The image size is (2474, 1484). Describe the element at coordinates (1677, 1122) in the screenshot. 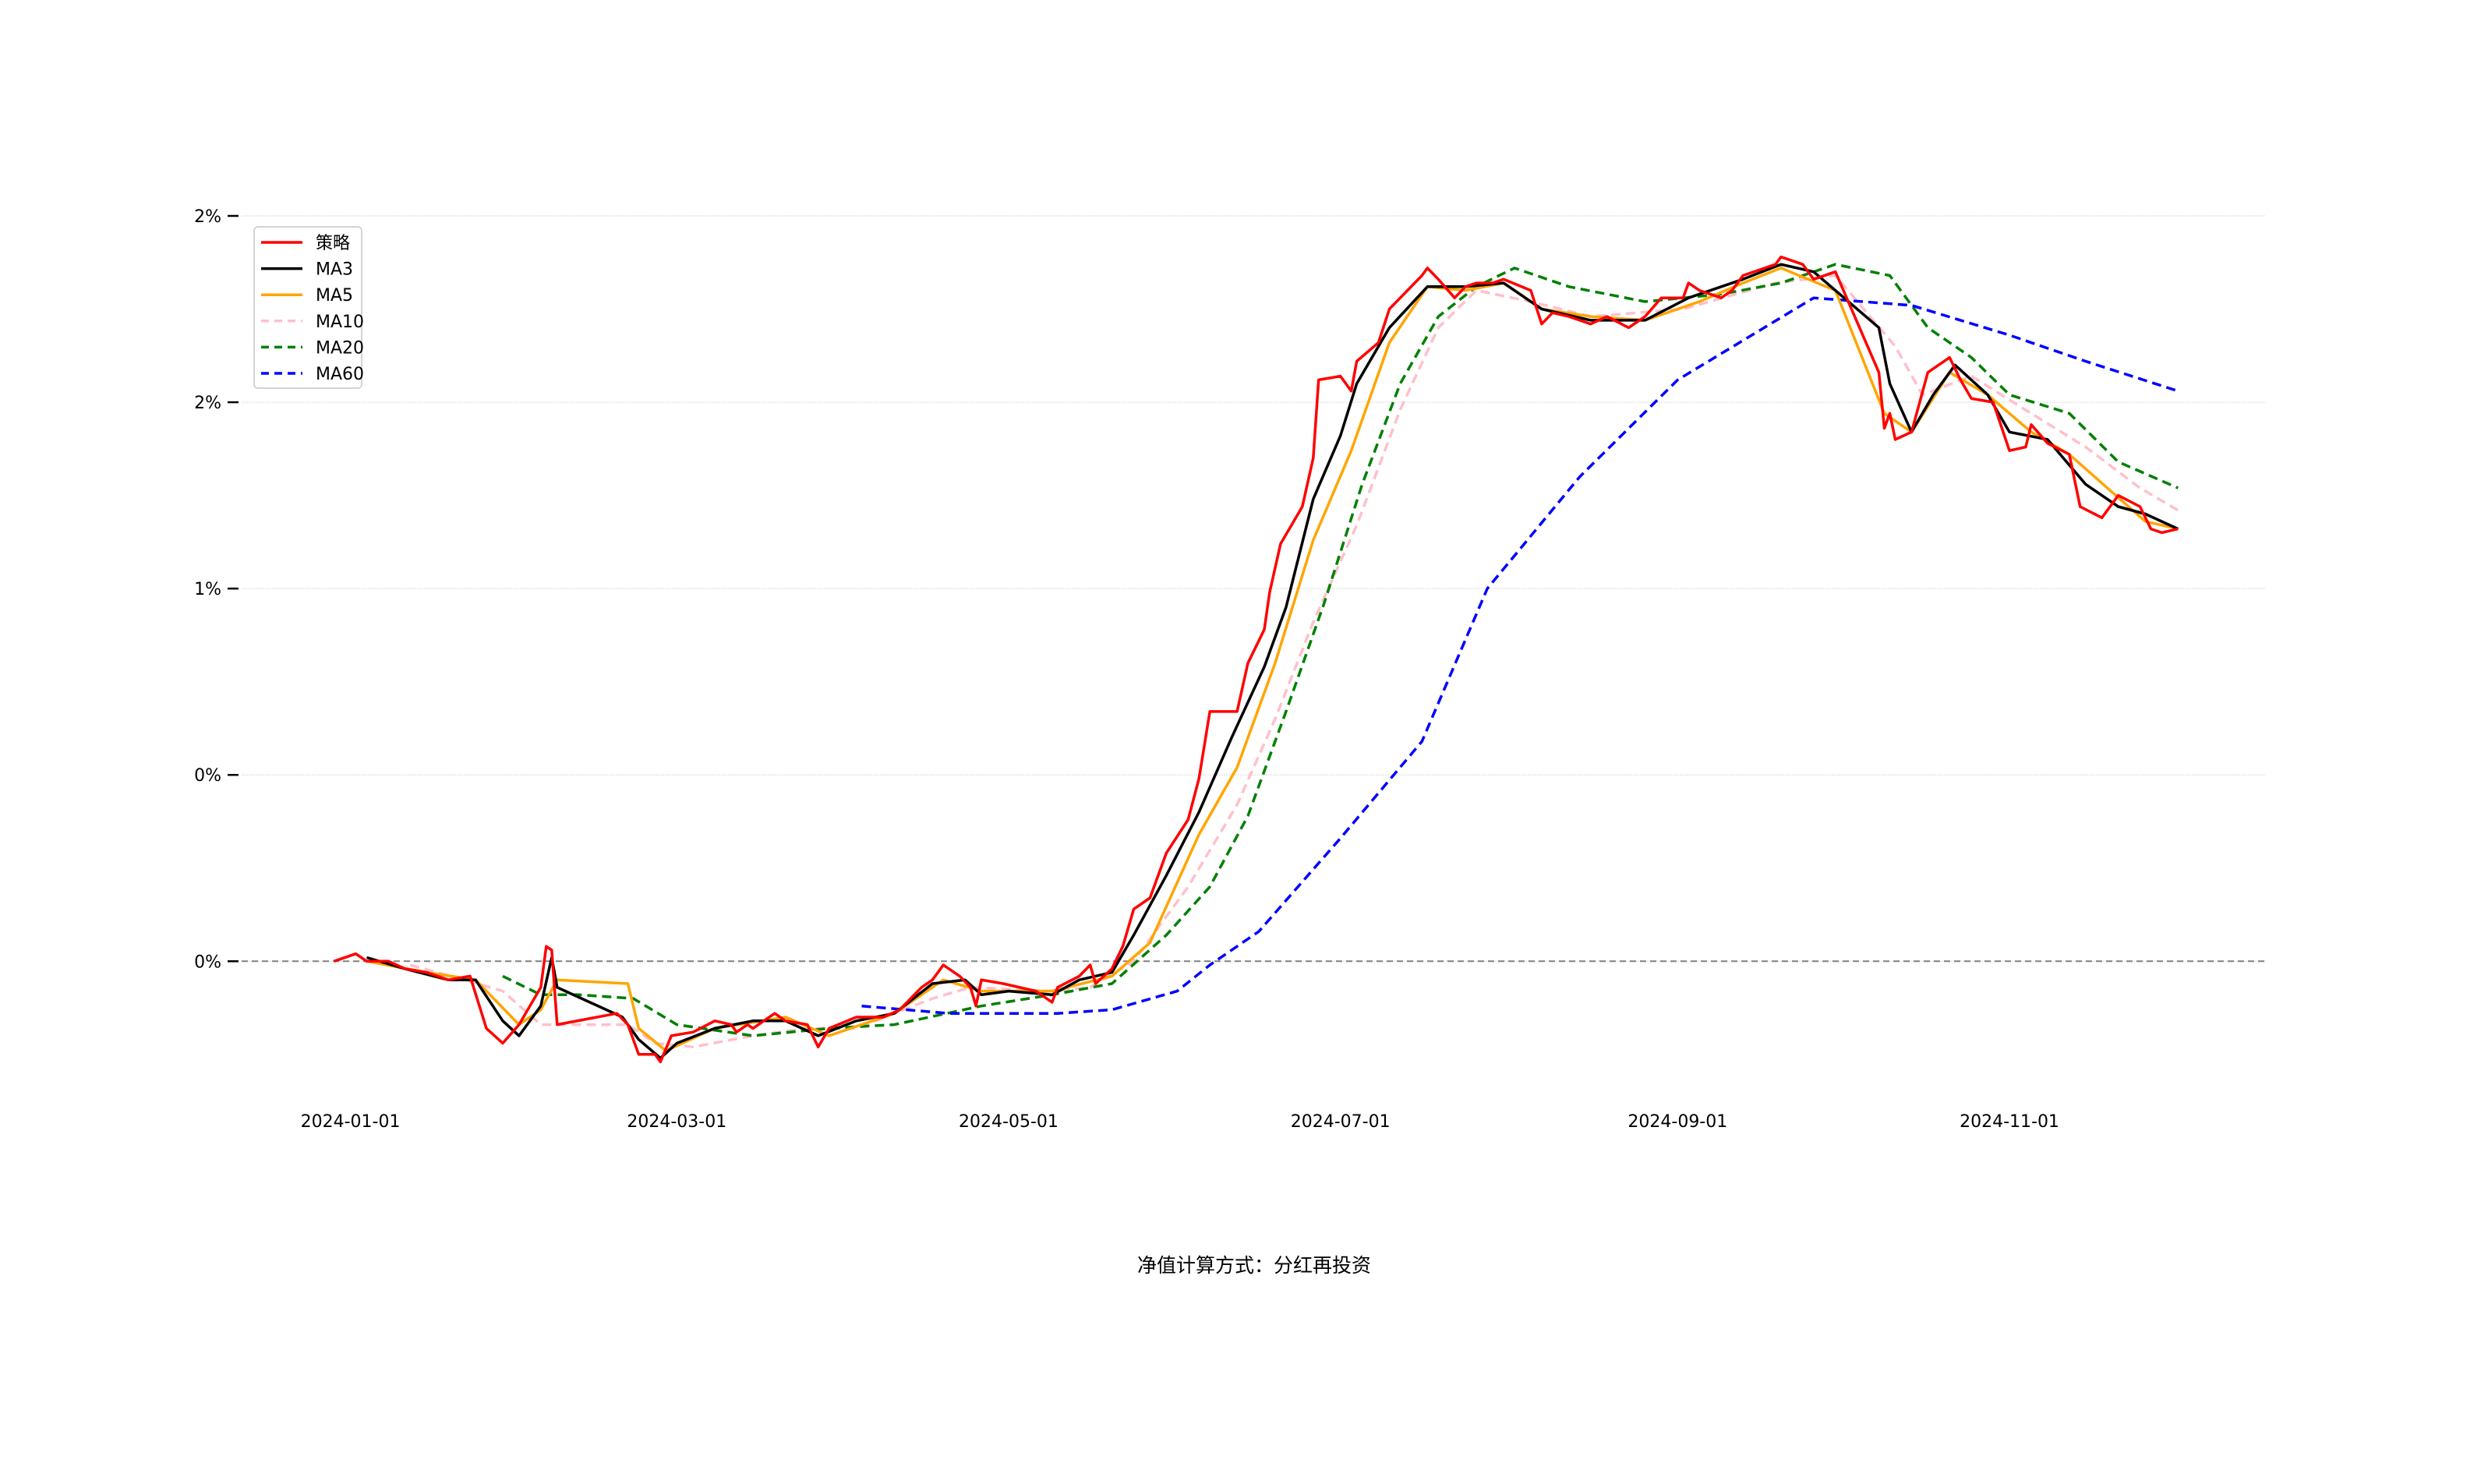

I see `x-tick-label: 2024-09-01` at that location.